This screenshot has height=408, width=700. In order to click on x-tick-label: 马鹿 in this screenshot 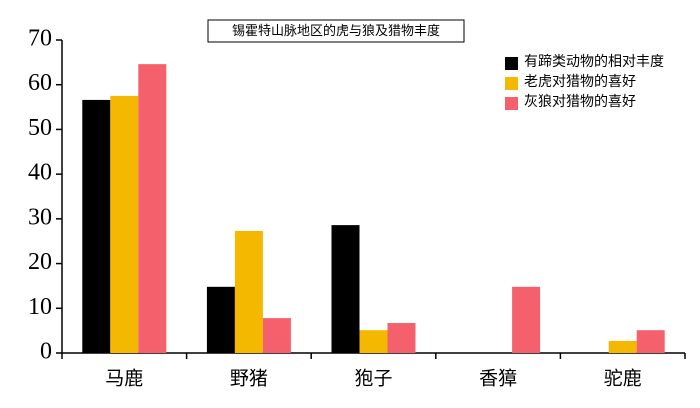, I will do `click(124, 378)`.